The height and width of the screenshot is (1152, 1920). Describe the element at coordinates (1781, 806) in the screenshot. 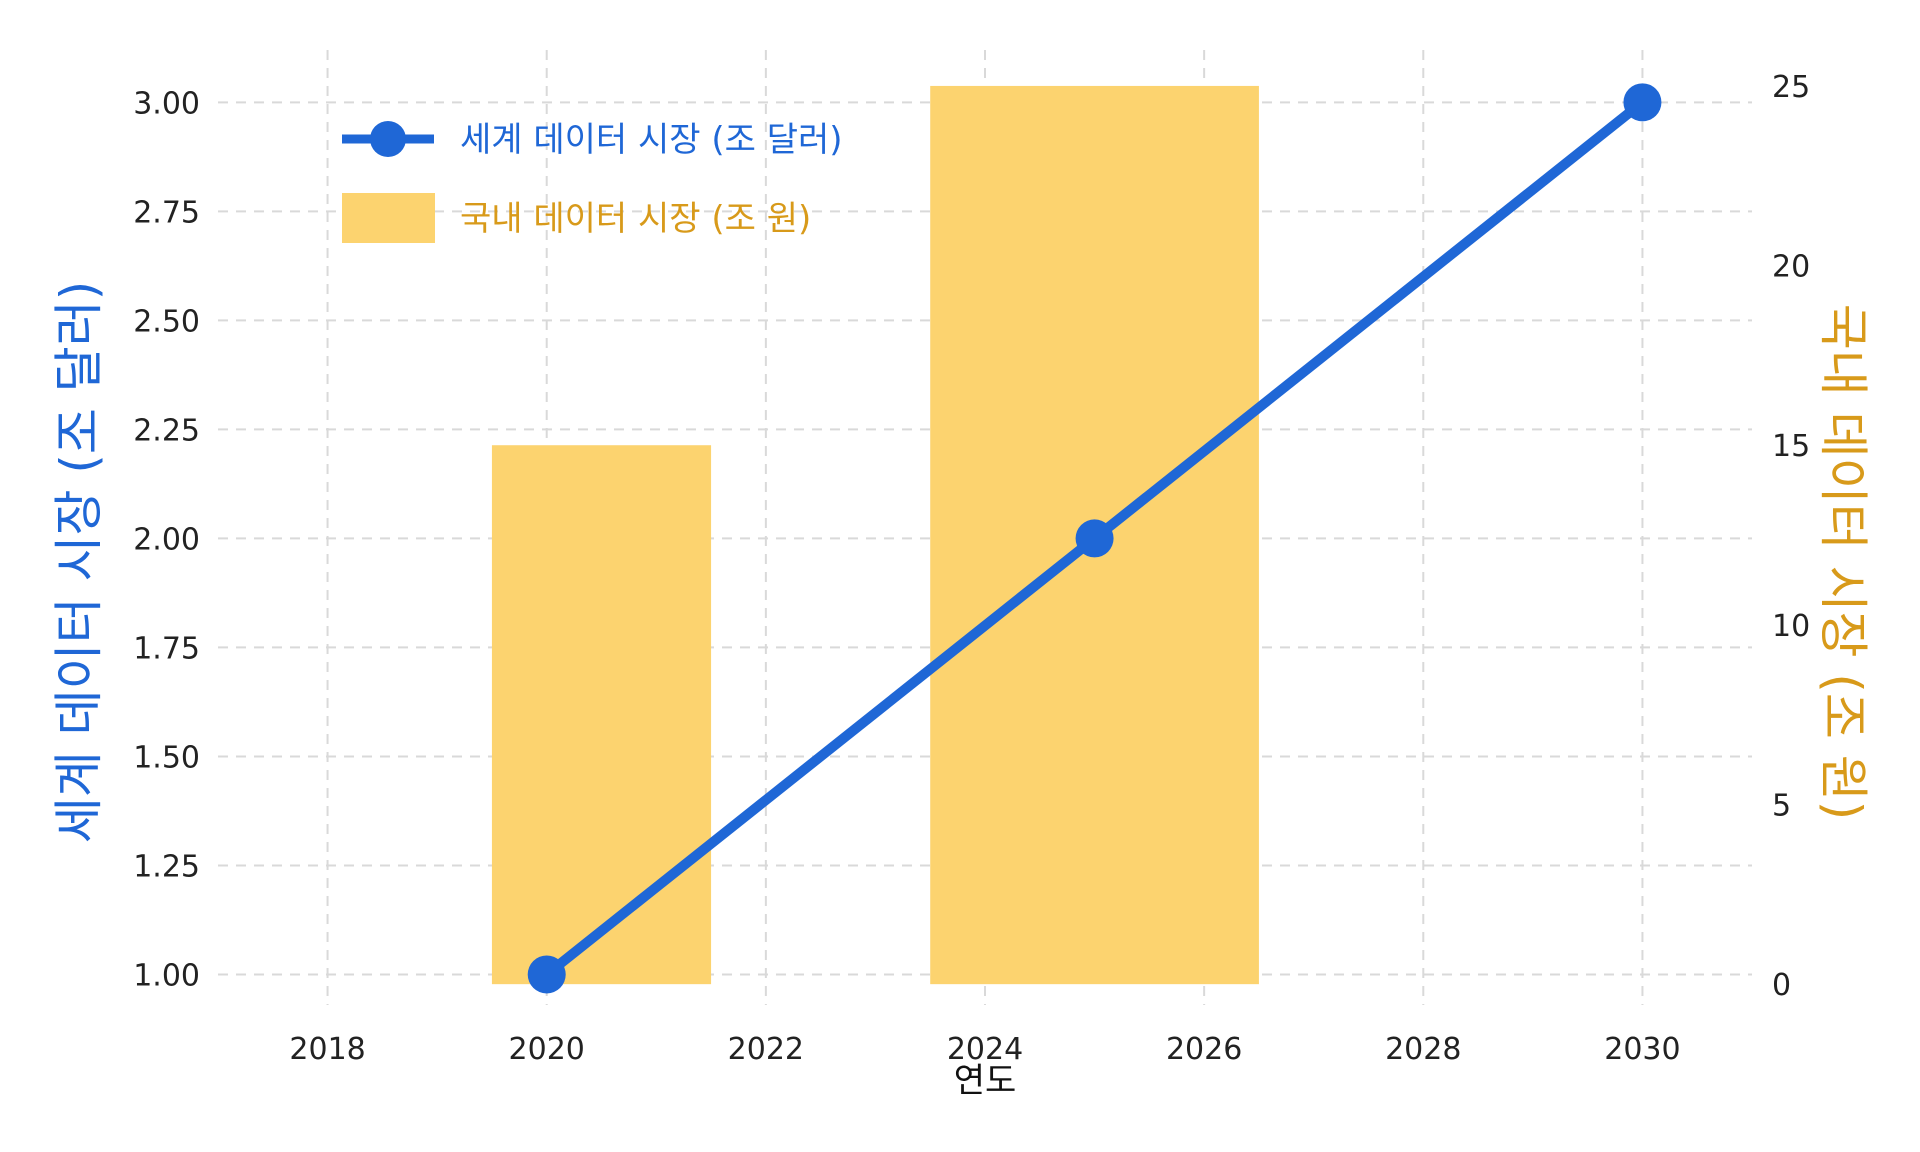

I see `y-right-tick-label: 5` at that location.